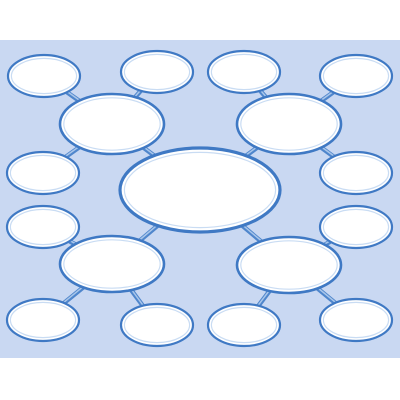 The image size is (400, 400). What do you see at coordinates (244, 325) in the screenshot?
I see `bubble-bottom-right-inner` at bounding box center [244, 325].